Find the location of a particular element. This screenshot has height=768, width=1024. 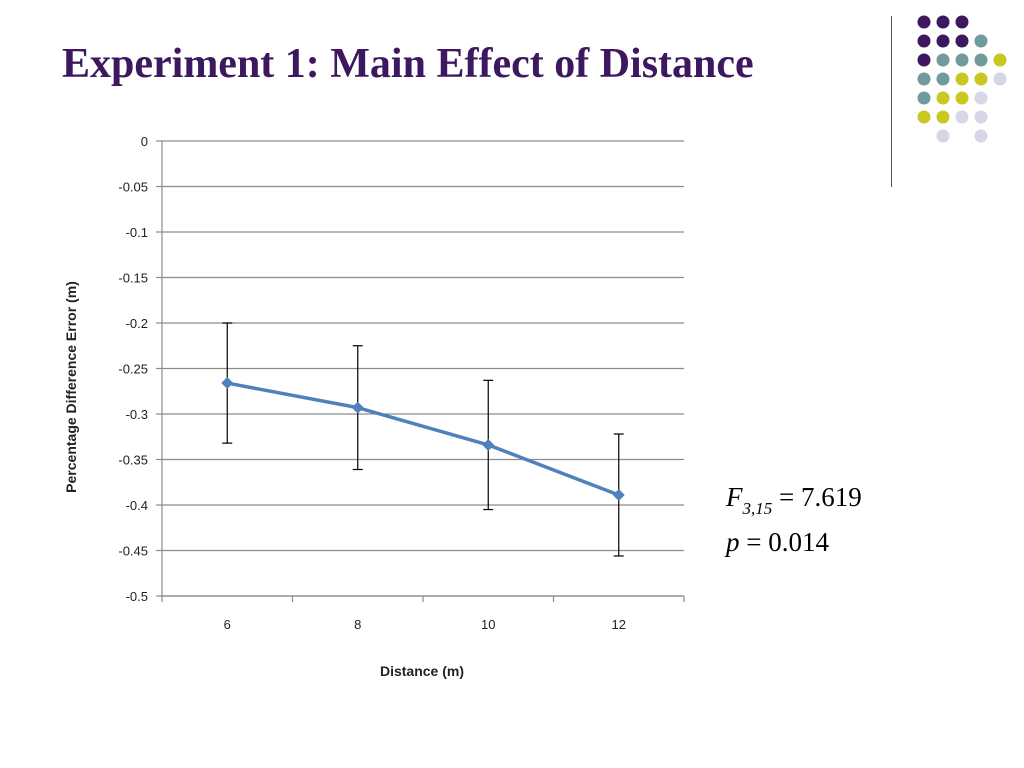

error-bars is located at coordinates (423, 439).